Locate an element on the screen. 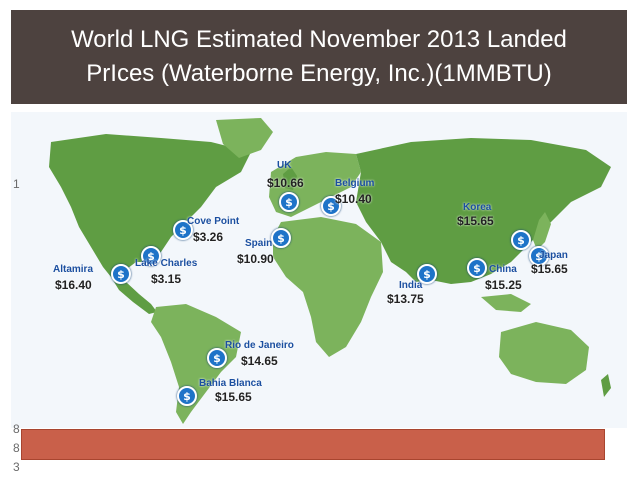 This screenshot has width=638, height=478. price-label-cove-point: $3.26 is located at coordinates (208, 237).